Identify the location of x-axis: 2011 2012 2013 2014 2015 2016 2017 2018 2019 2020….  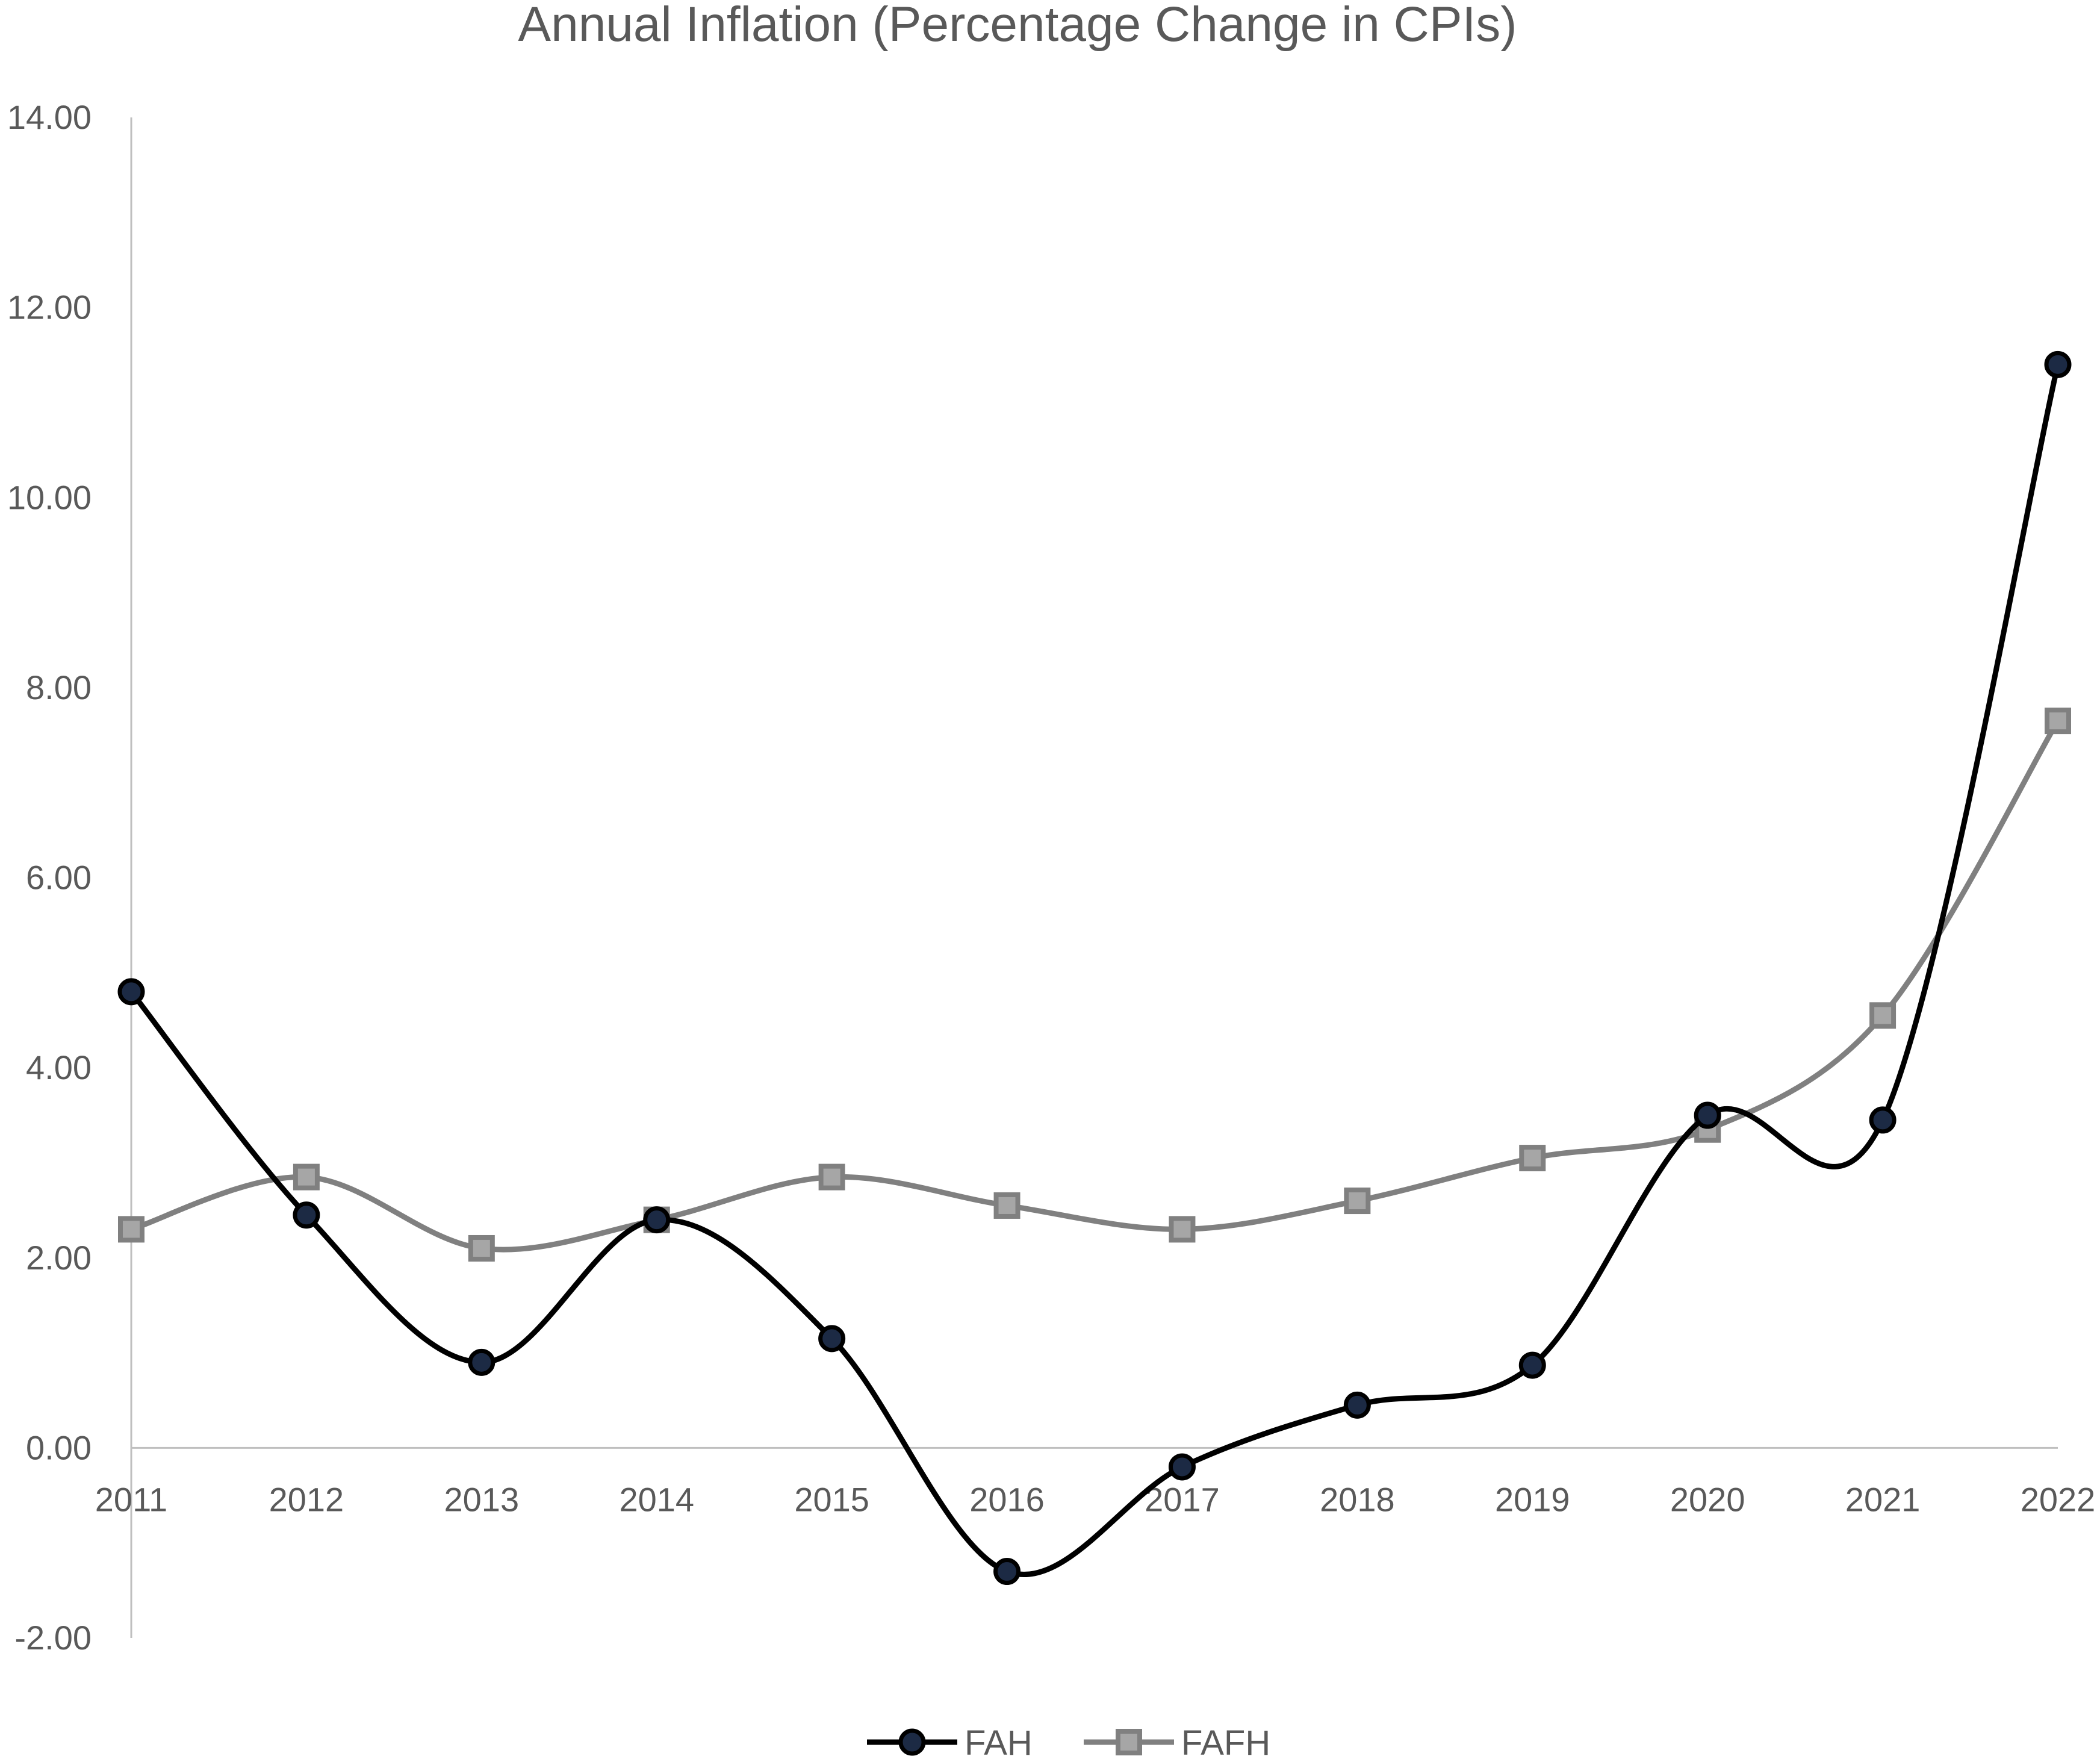
(1095, 1482).